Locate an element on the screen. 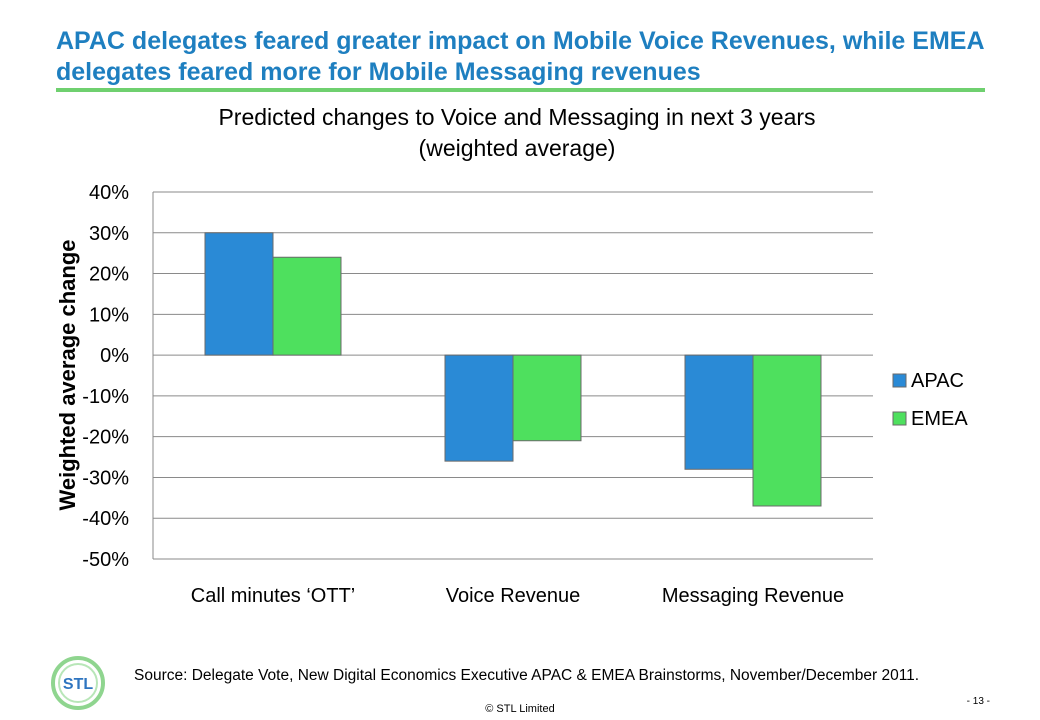  y-tick-label: 0% is located at coordinates (114, 356).